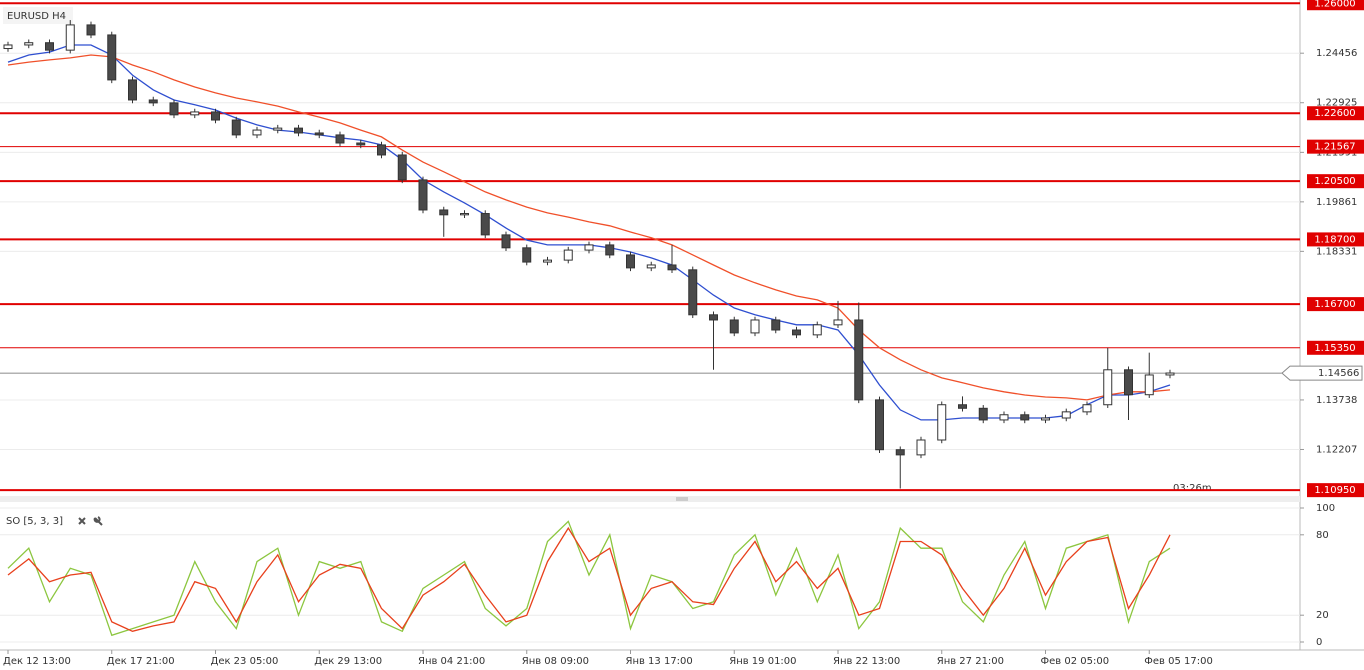 This screenshot has height=670, width=1364. Describe the element at coordinates (1319, 642) in the screenshot. I see `y-tick-label: 0` at that location.